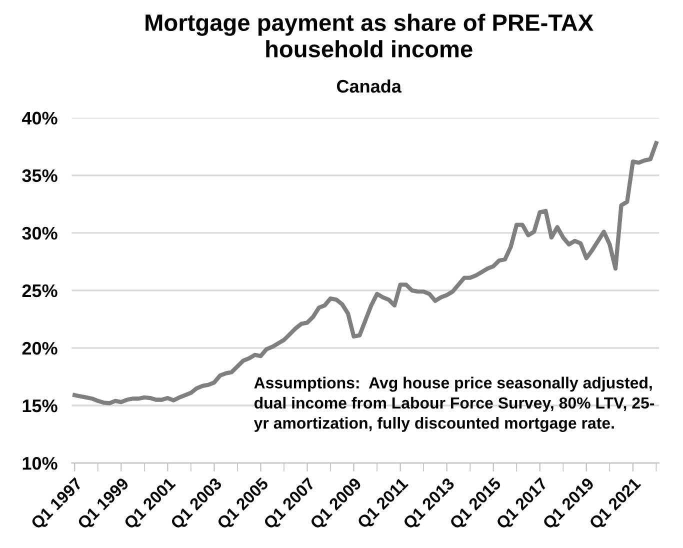 The image size is (683, 548). I want to click on y-tick-label: 10%, so click(40, 463).